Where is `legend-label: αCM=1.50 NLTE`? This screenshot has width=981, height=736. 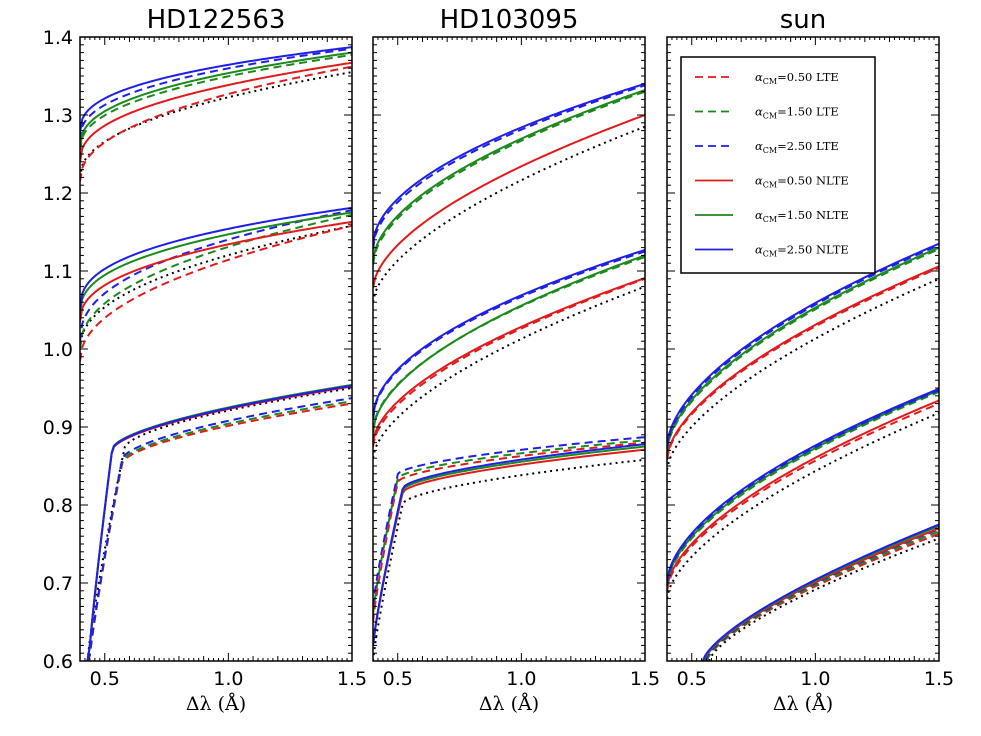
legend-label: αCM=1.50 NLTE is located at coordinates (802, 216).